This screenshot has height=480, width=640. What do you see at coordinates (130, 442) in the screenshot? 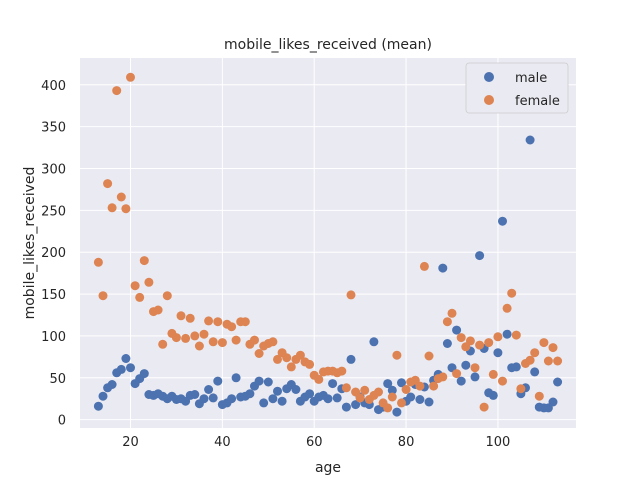
I see `x-tick-label: 20` at bounding box center [130, 442].